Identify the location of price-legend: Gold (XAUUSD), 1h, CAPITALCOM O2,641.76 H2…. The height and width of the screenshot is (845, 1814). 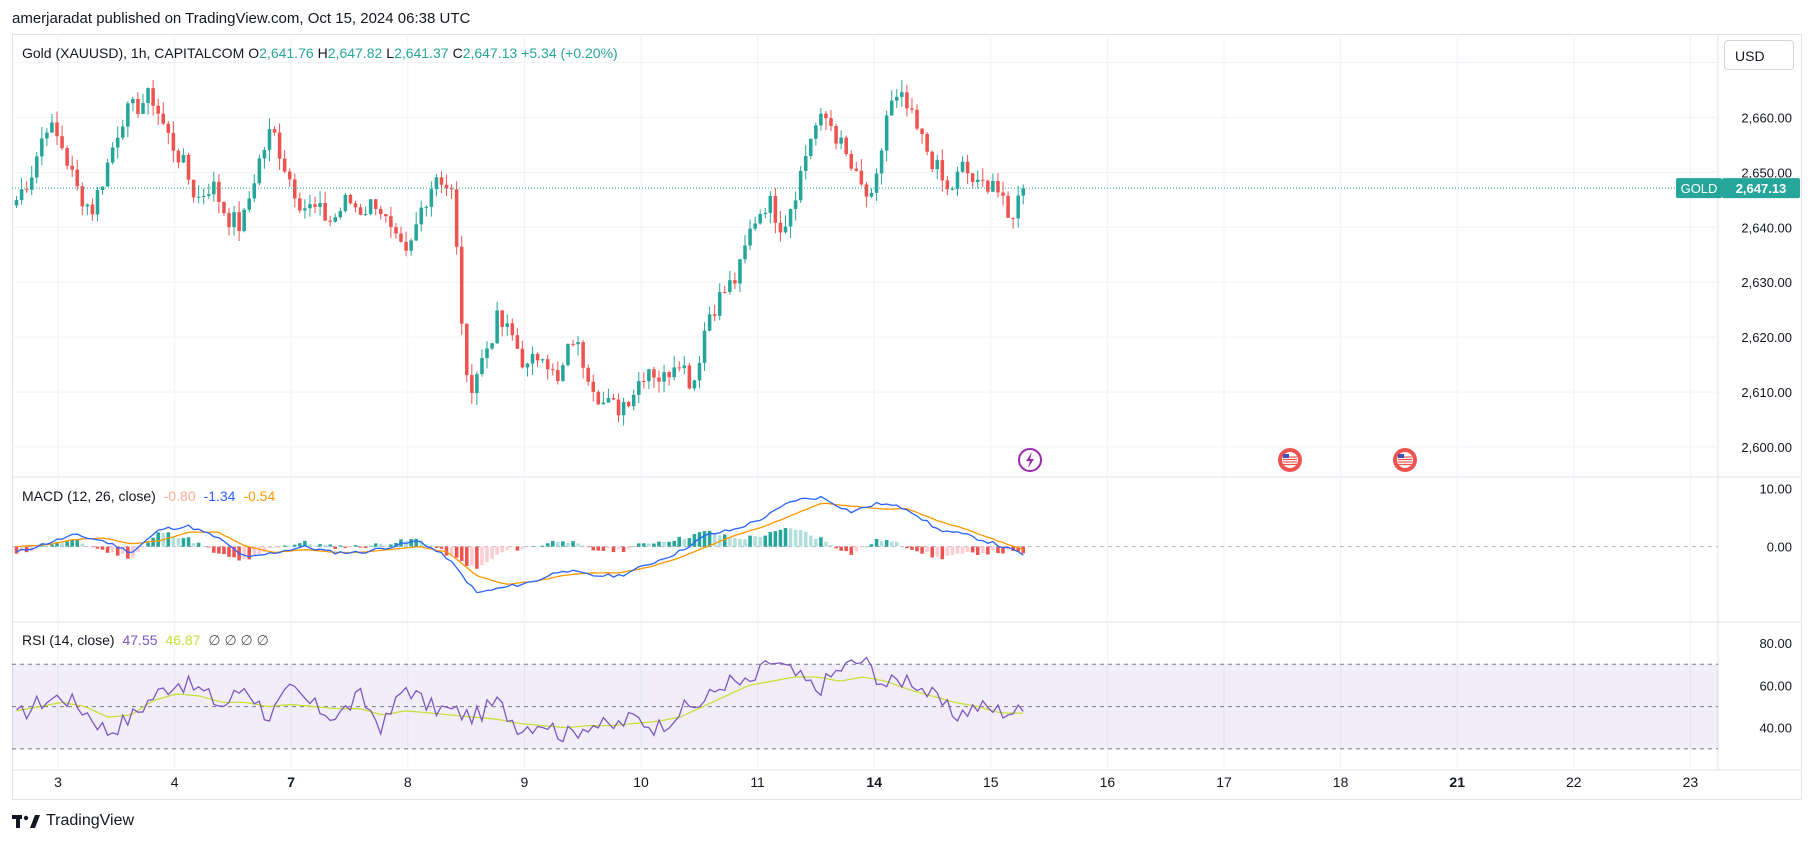
(322, 53).